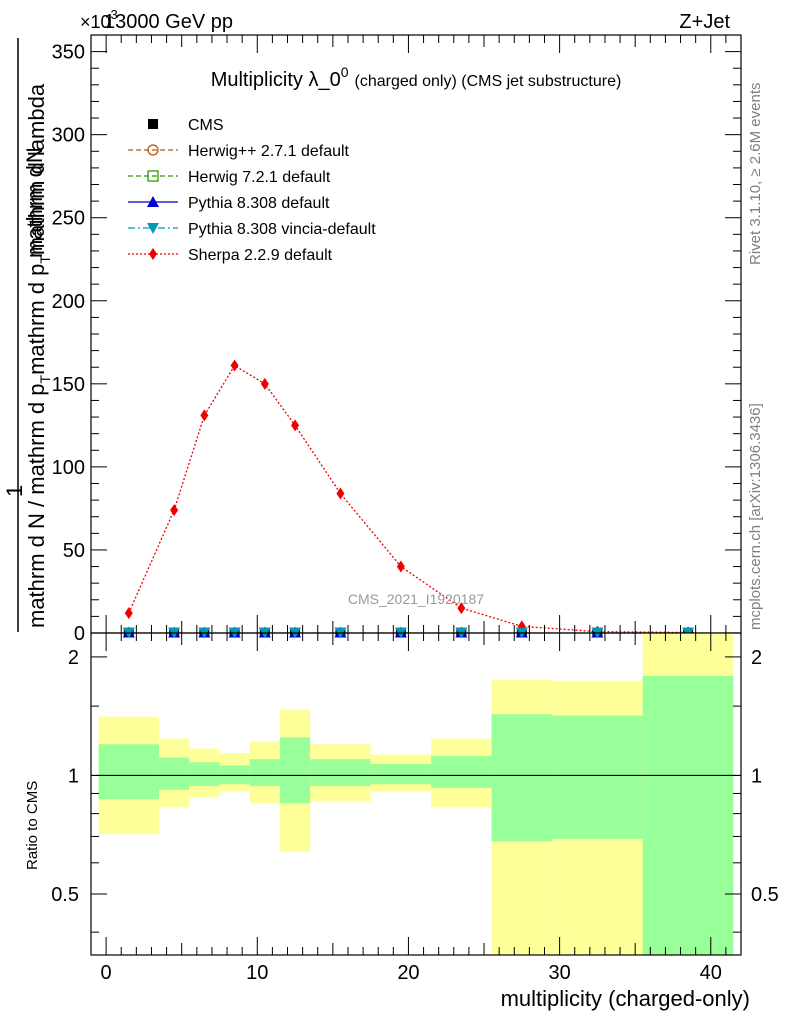  Describe the element at coordinates (259, 203) in the screenshot. I see `legend-label: Pythia 8.308 default` at that location.